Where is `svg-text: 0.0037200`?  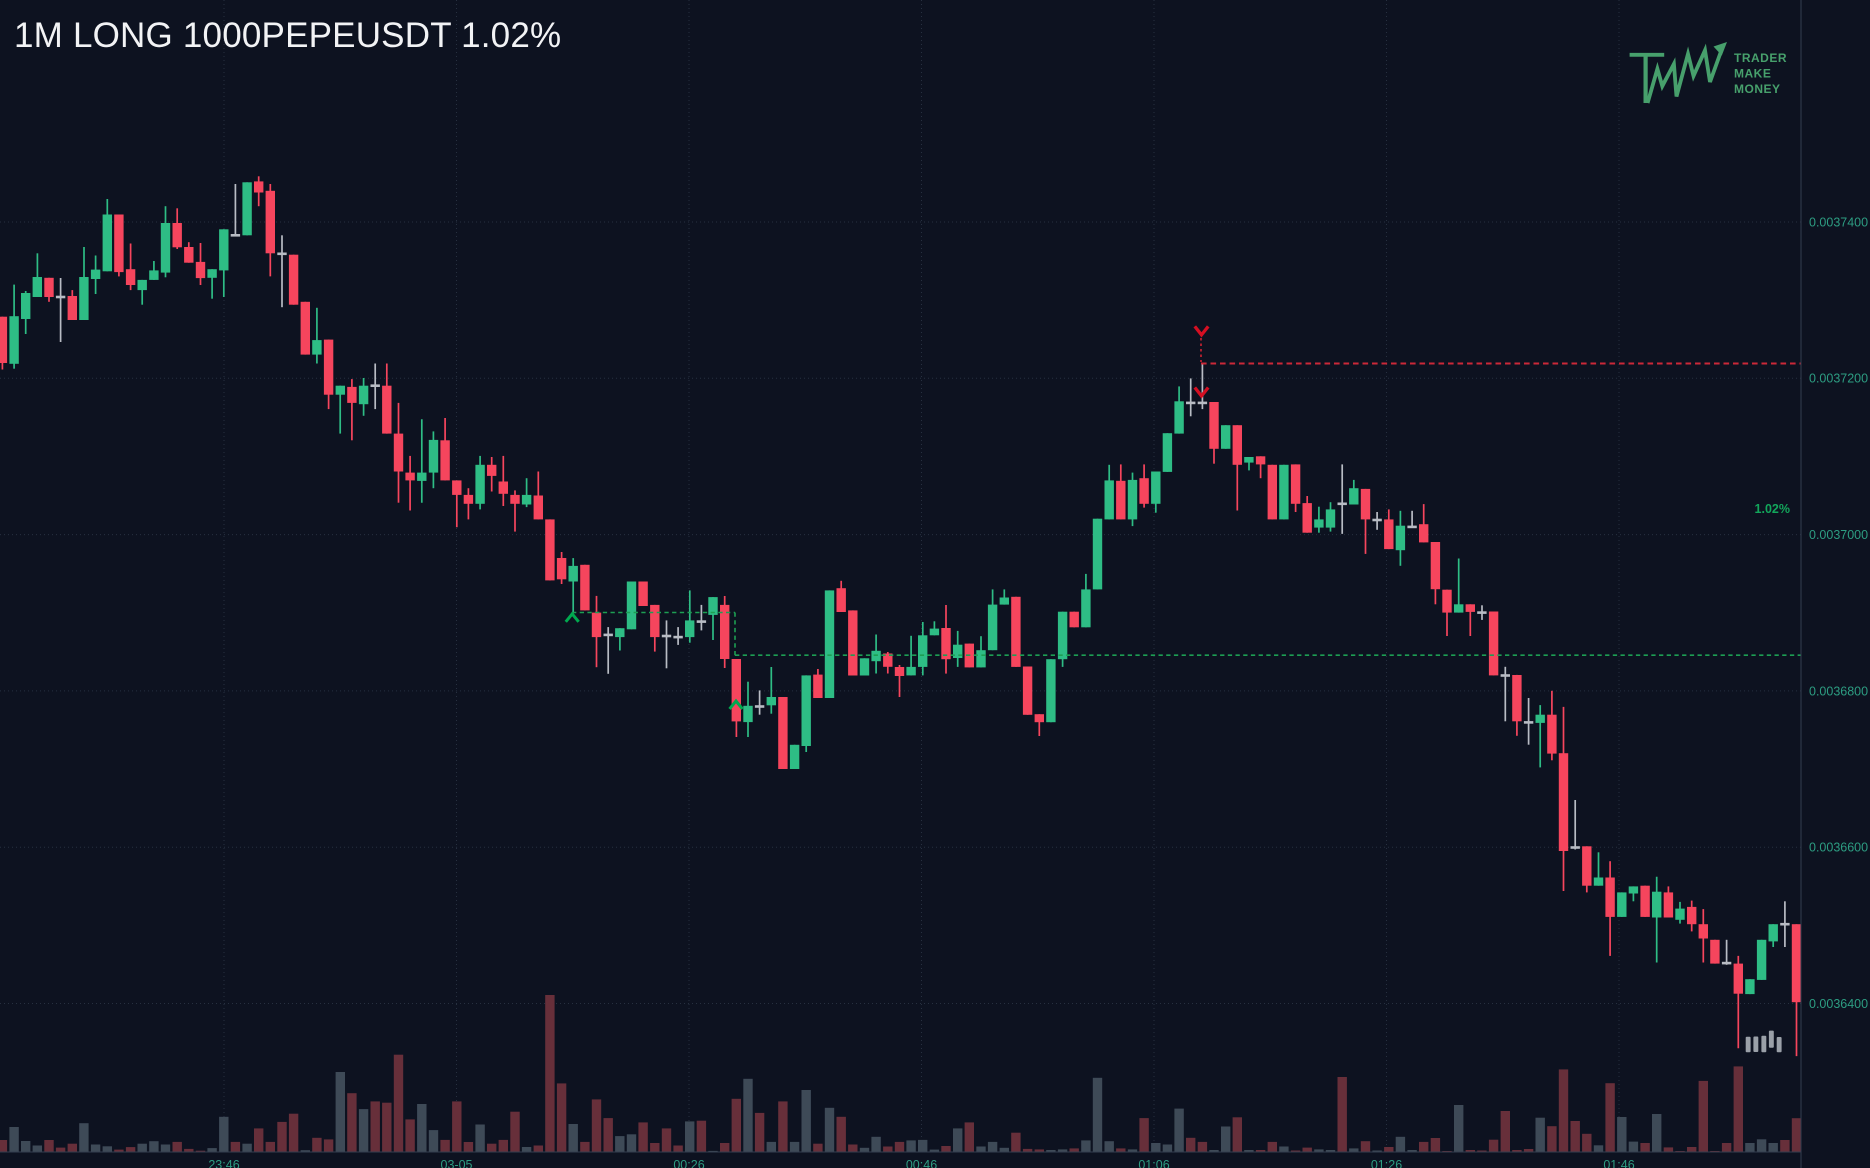
svg-text: 0.0037200 is located at coordinates (1838, 379).